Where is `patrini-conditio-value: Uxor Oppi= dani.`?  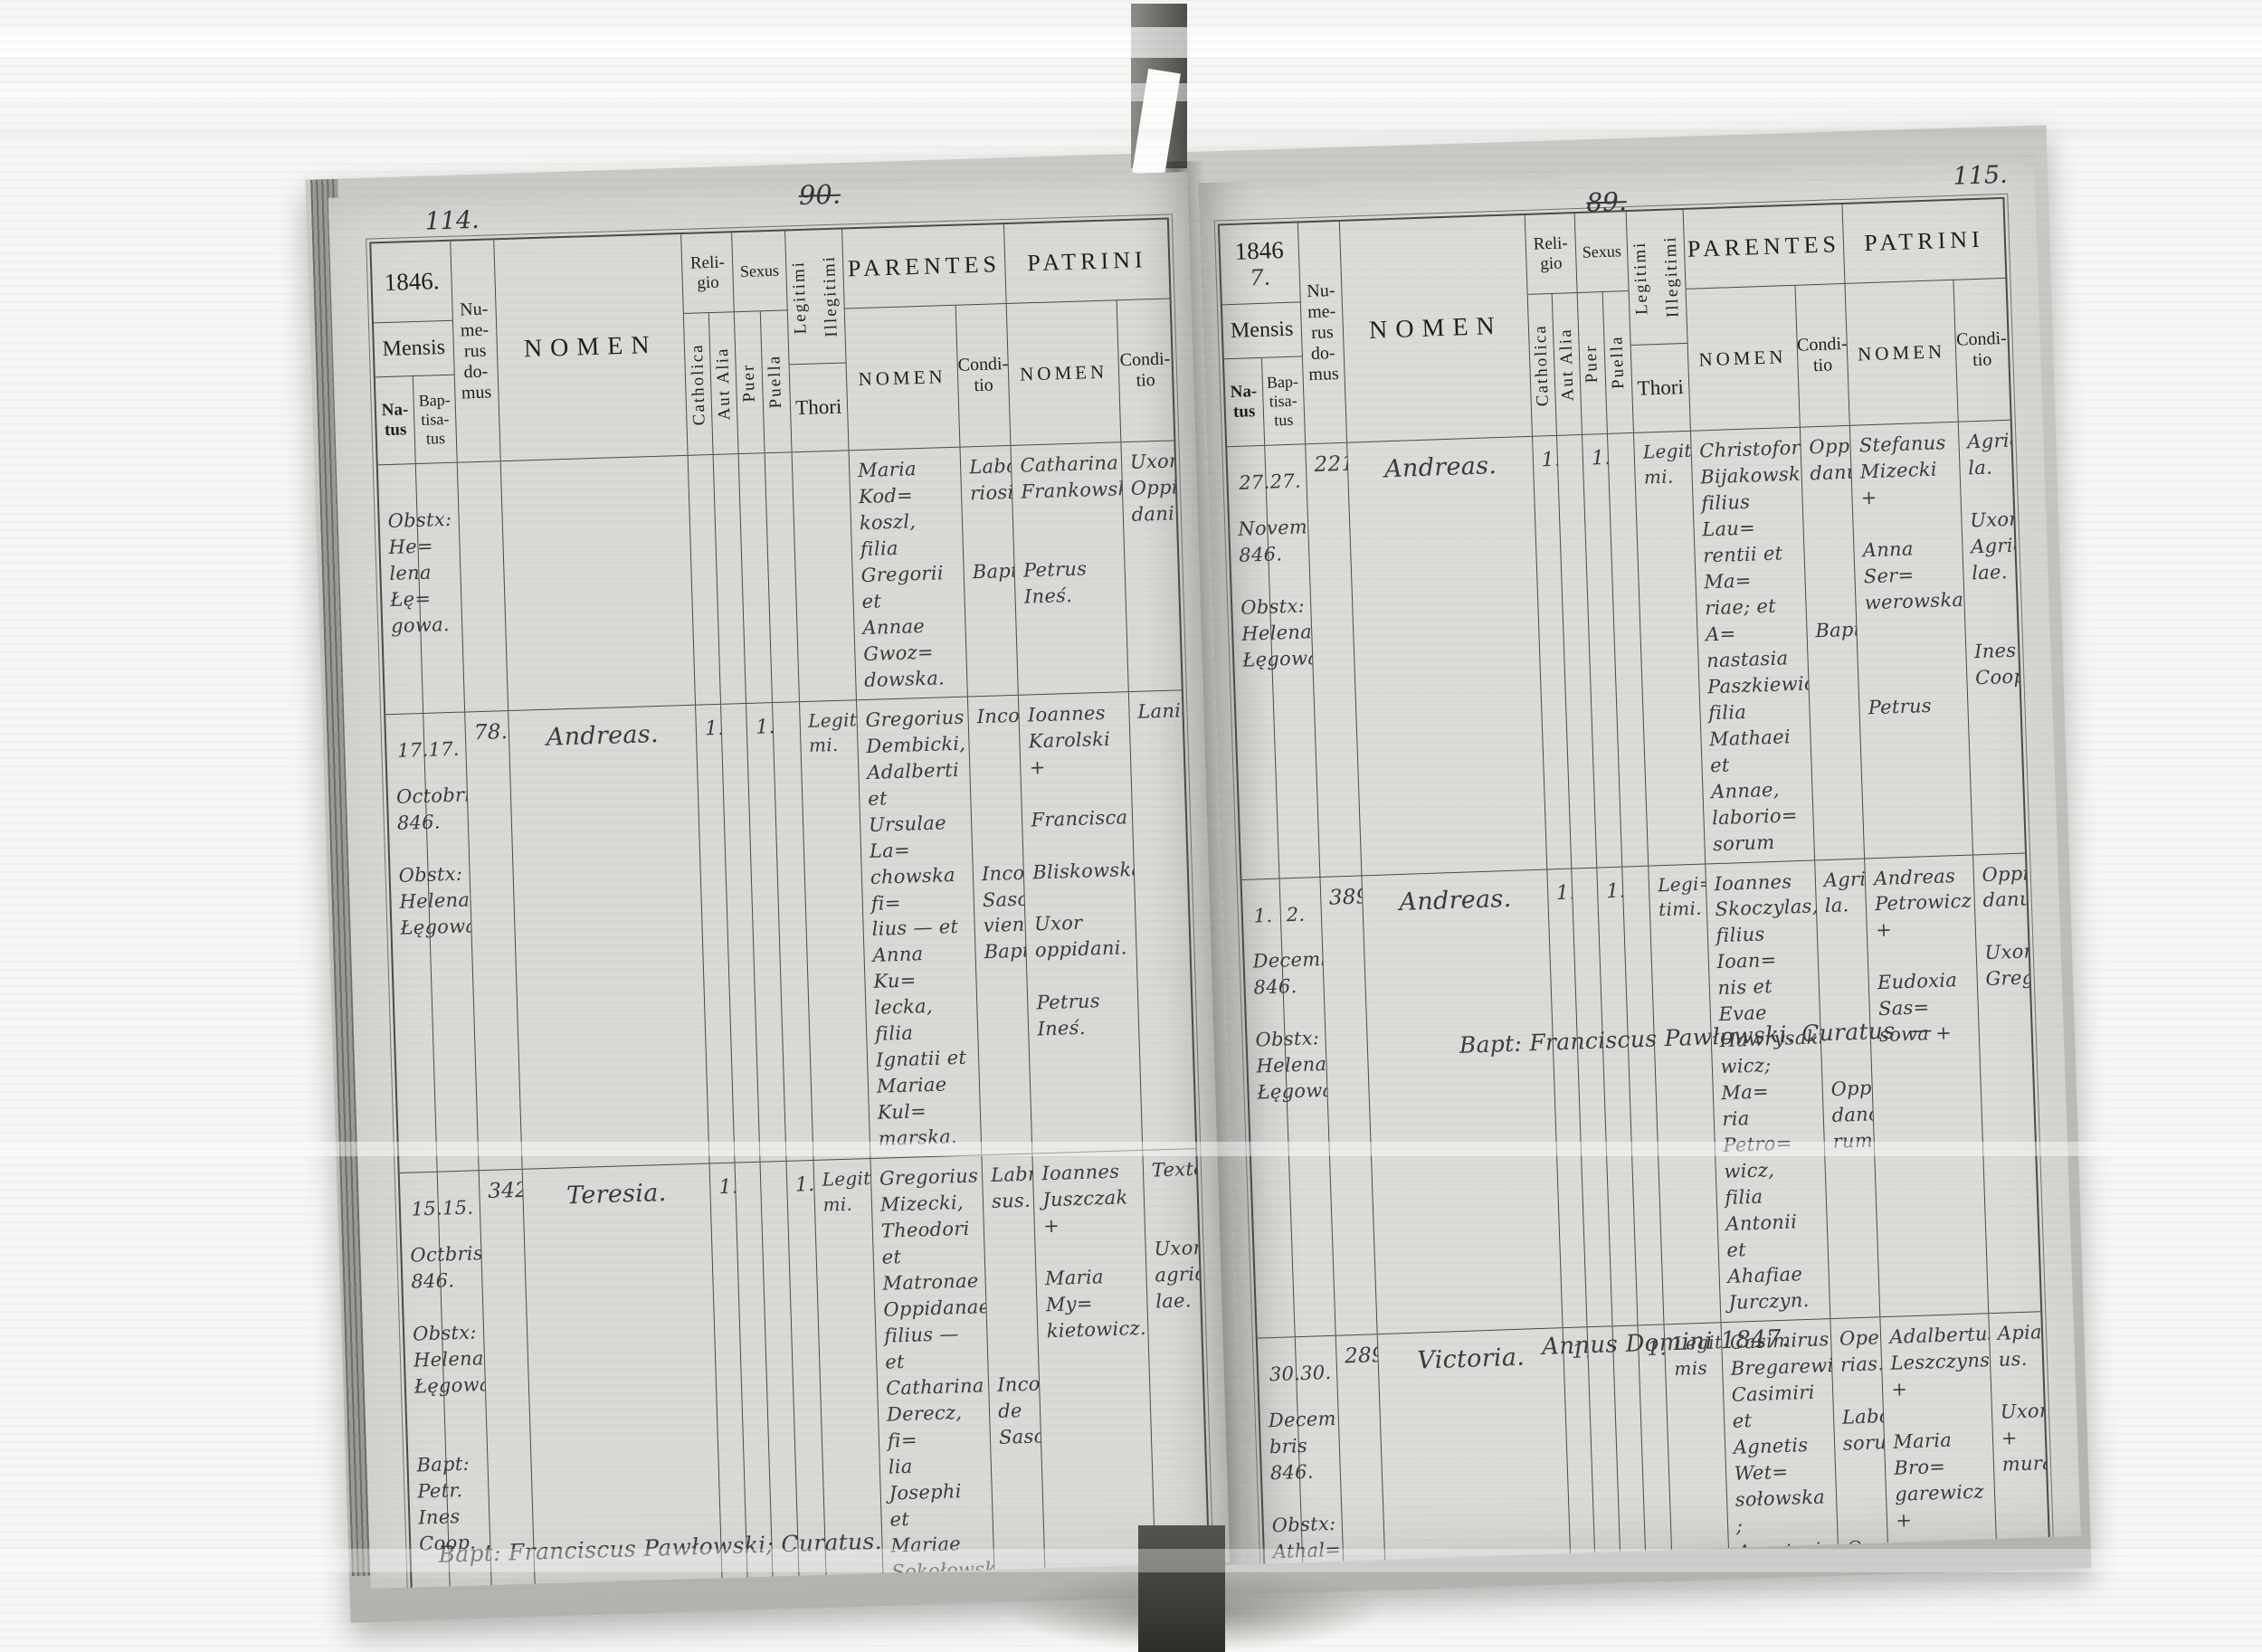
patrini-conditio-value: Uxor Oppi= dani. is located at coordinates (1155, 488).